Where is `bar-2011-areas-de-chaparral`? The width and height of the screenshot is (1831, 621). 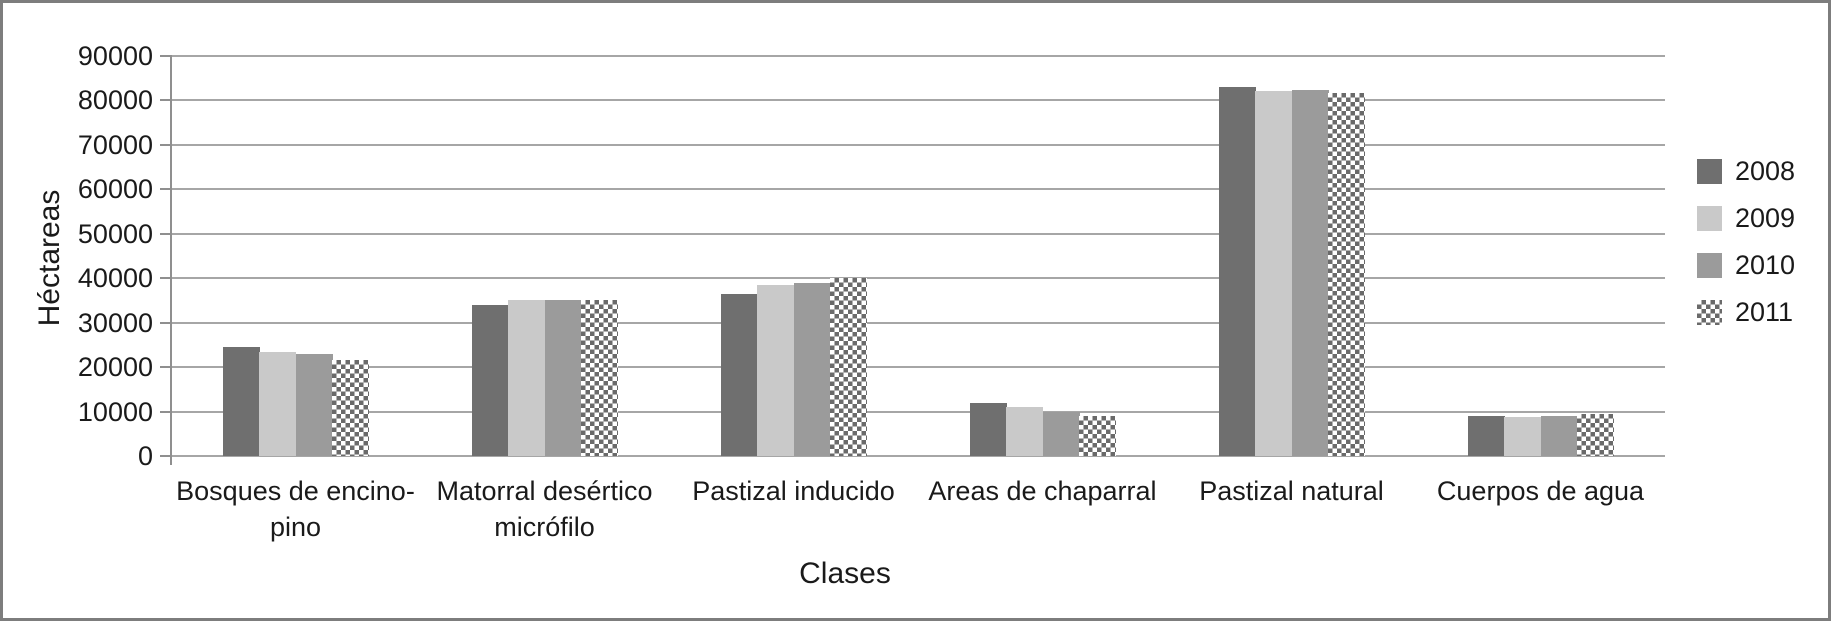 bar-2011-areas-de-chaparral is located at coordinates (1097, 436).